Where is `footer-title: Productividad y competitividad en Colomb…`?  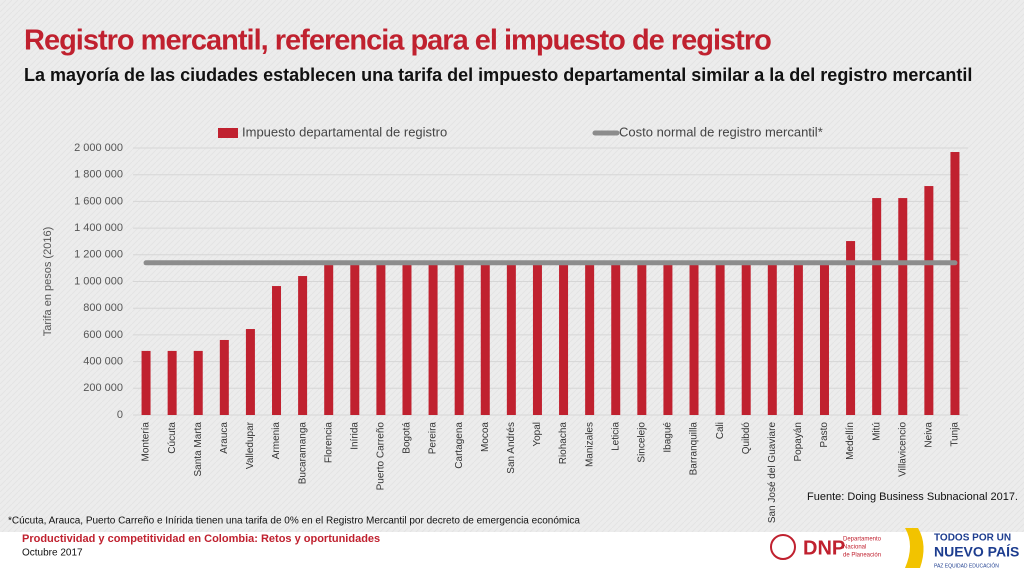
footer-title: Productividad y competitividad en Colomb… is located at coordinates (201, 539).